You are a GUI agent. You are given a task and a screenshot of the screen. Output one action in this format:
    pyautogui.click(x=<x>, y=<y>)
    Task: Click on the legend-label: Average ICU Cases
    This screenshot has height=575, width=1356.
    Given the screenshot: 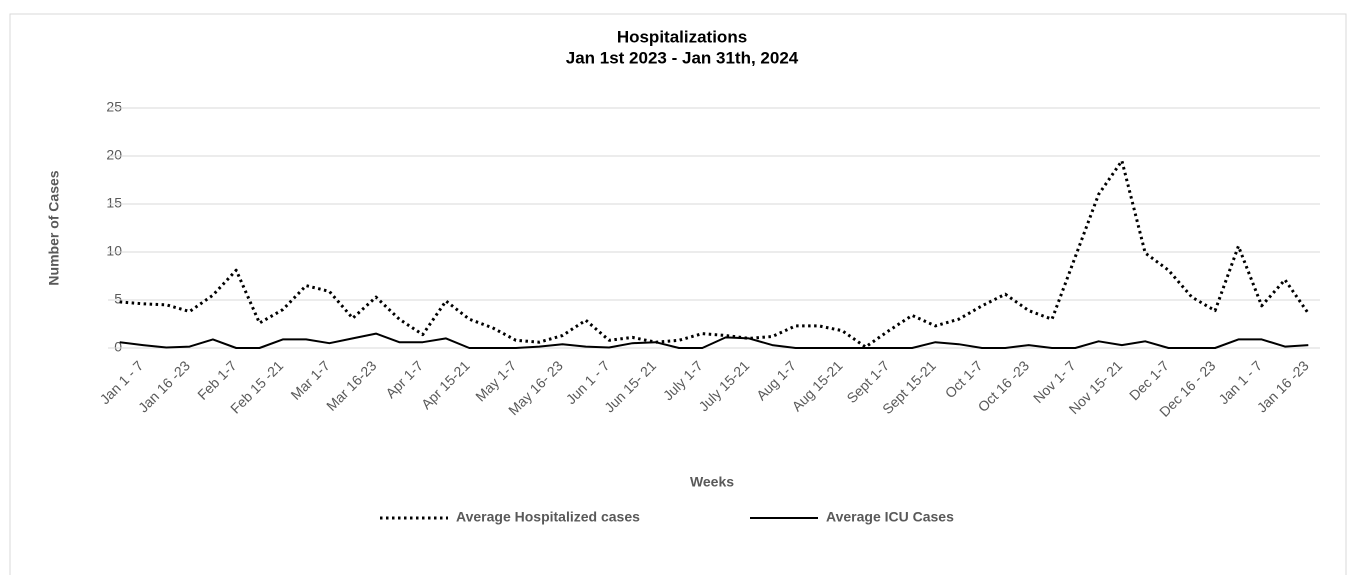 What is the action you would take?
    pyautogui.click(x=890, y=517)
    